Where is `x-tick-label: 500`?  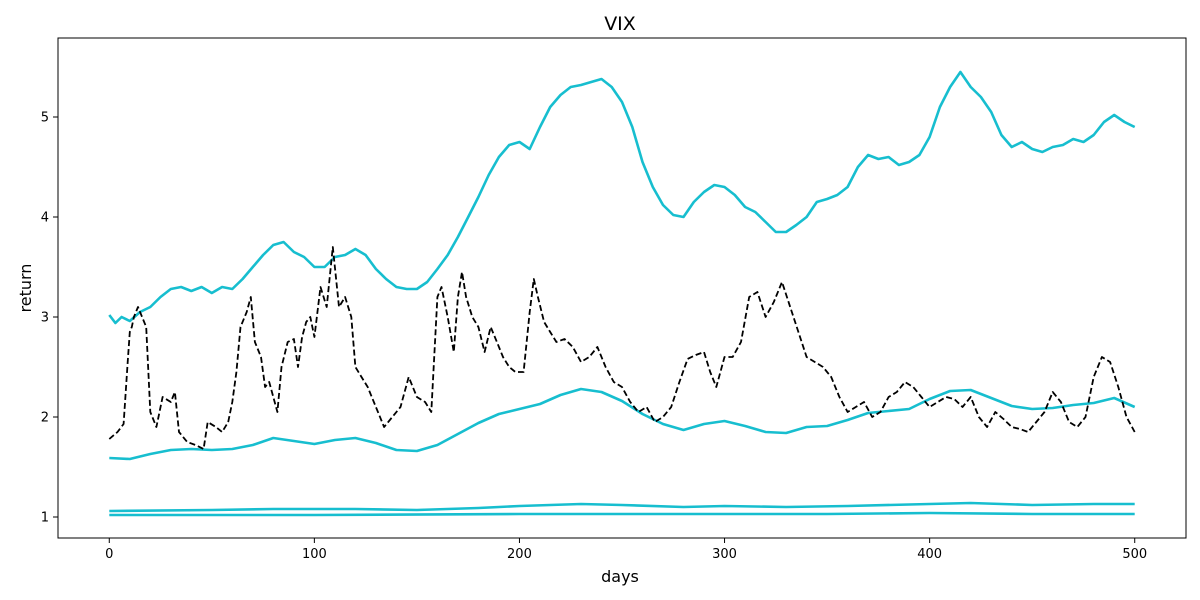 x-tick-label: 500 is located at coordinates (1134, 554).